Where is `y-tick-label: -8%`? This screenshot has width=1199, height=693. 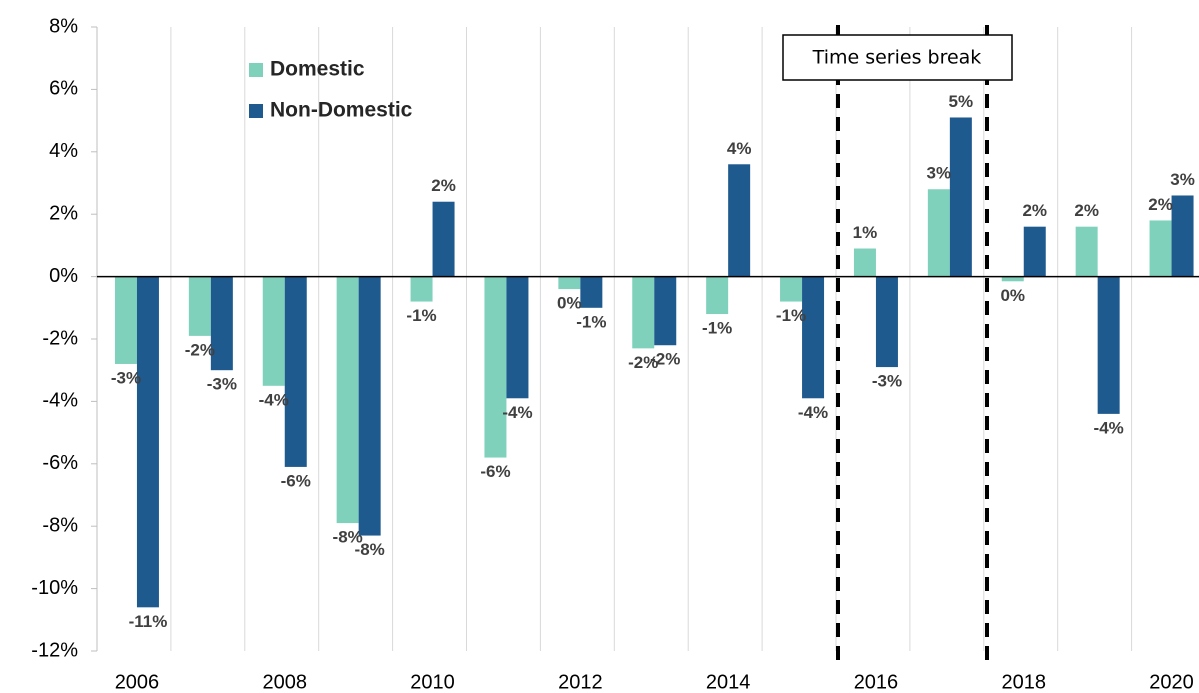
y-tick-label: -8% is located at coordinates (60, 525).